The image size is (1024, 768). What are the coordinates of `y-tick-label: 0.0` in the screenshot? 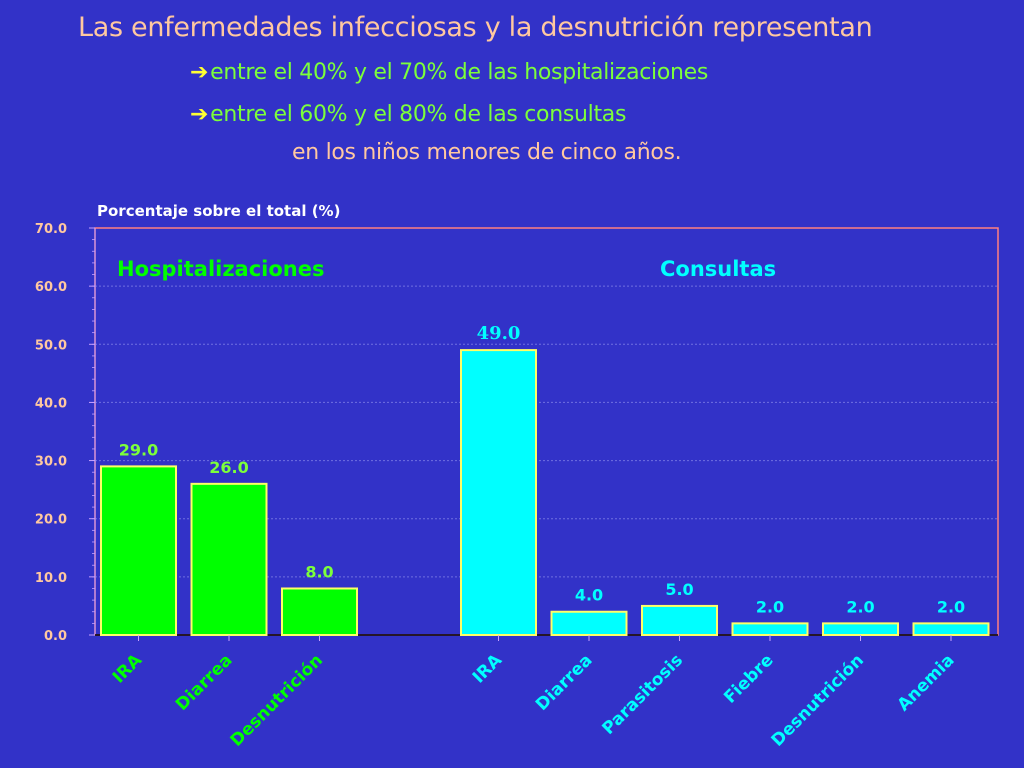 It's located at (55, 636).